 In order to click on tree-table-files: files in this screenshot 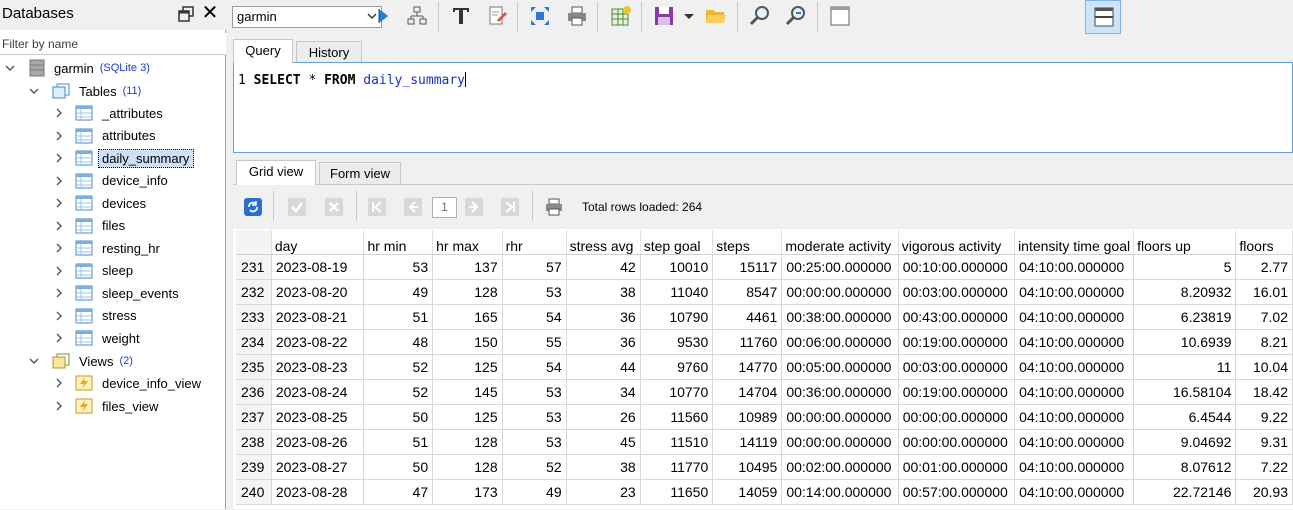, I will do `click(89, 226)`.